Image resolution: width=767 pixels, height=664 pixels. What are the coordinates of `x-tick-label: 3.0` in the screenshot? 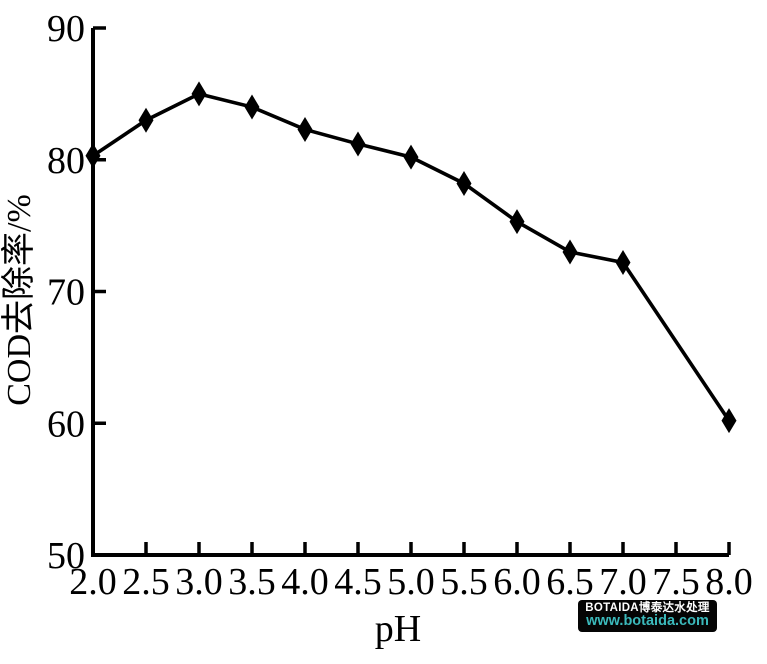 It's located at (199, 582).